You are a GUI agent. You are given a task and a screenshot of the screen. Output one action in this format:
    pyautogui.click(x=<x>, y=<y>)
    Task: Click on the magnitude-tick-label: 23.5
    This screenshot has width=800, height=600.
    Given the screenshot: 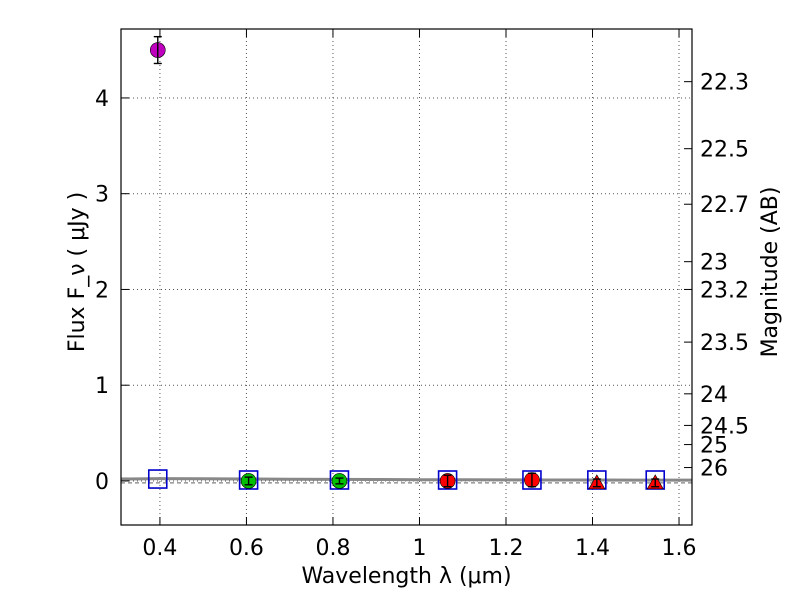 What is the action you would take?
    pyautogui.click(x=724, y=343)
    